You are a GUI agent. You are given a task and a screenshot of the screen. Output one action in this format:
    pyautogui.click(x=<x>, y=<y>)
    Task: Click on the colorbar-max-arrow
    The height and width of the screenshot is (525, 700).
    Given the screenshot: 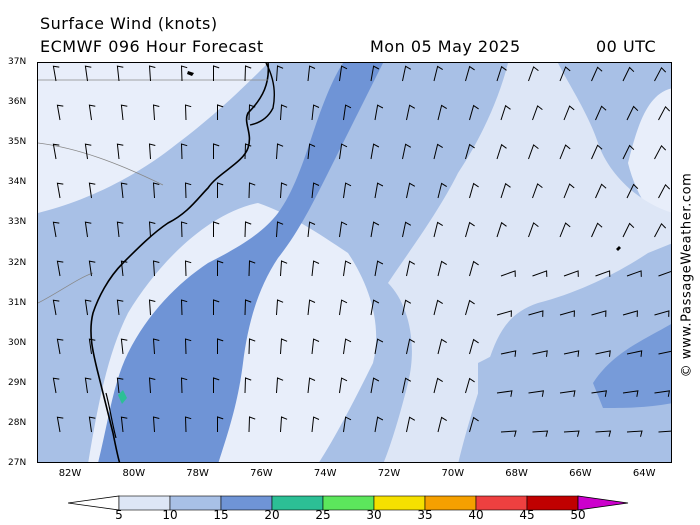 What is the action you would take?
    pyautogui.click(x=603, y=503)
    